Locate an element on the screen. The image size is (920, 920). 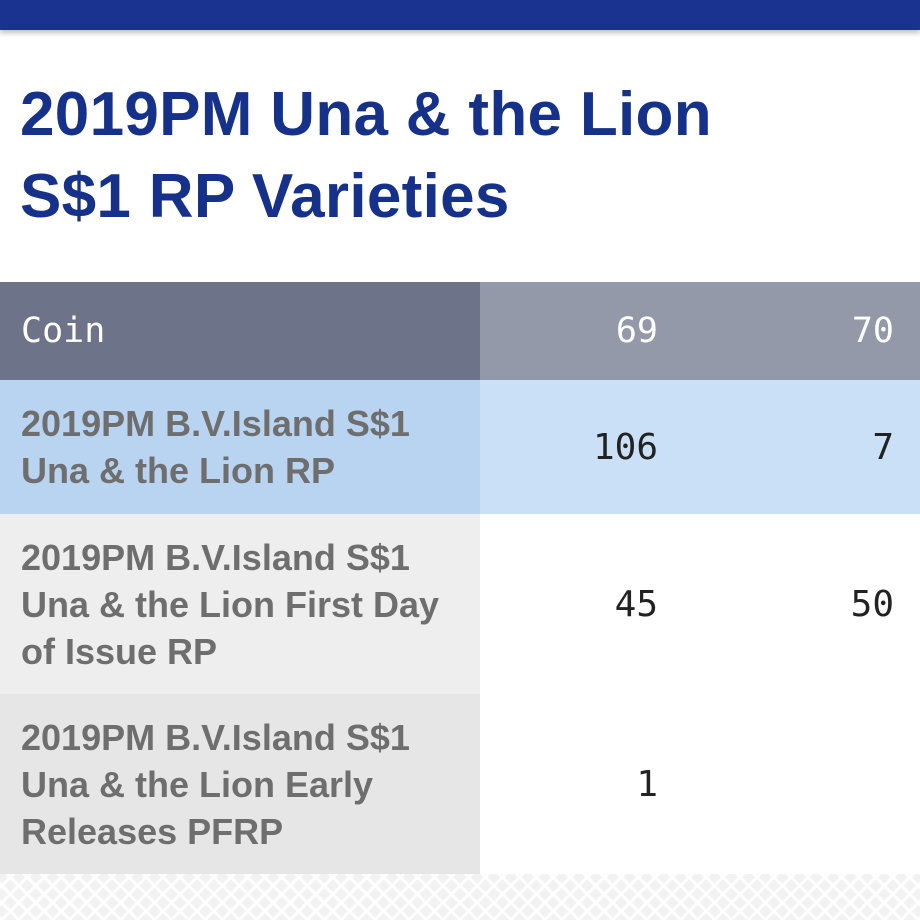
page-title-line-2: S$1 RP Varieties is located at coordinates (265, 196).